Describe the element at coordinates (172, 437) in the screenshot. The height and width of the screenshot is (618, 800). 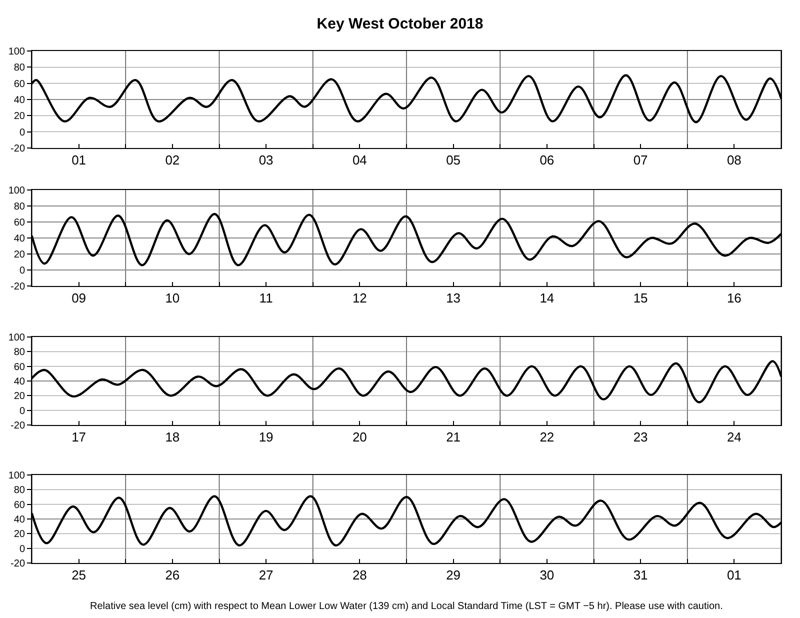
I see `x-tick-label: 18` at that location.